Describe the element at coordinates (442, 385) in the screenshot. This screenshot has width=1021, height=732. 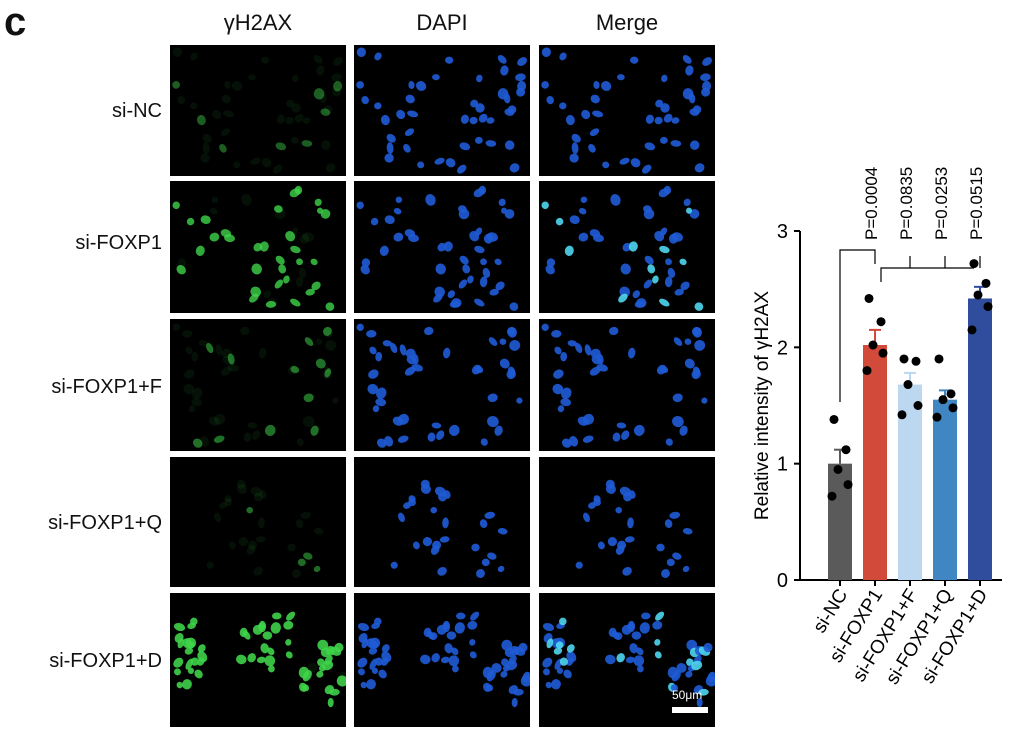
I see `micrograph-si-foxp1-f-dapi` at that location.